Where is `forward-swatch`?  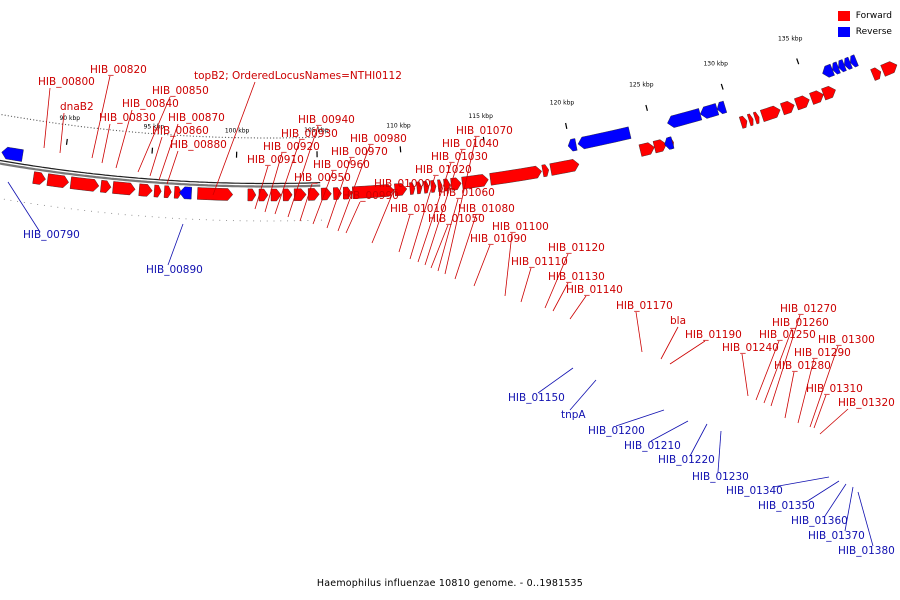 forward-swatch is located at coordinates (843, 16).